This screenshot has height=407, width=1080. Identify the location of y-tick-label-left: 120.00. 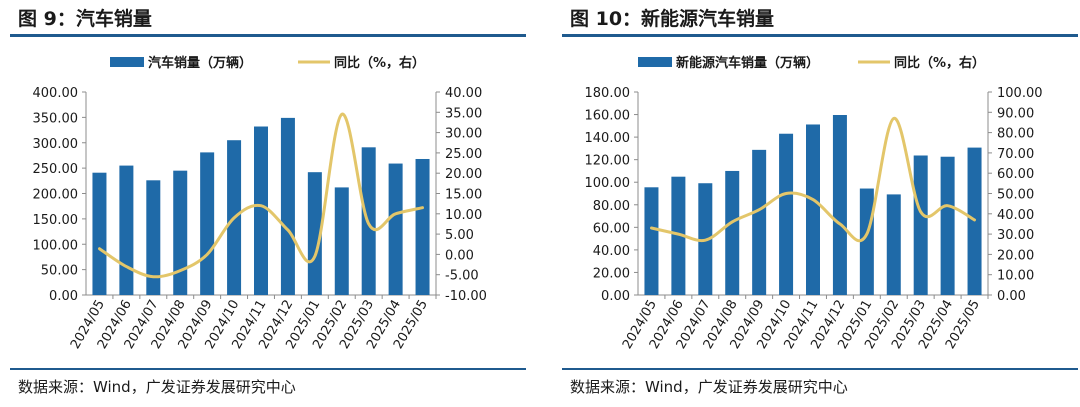
(608, 161).